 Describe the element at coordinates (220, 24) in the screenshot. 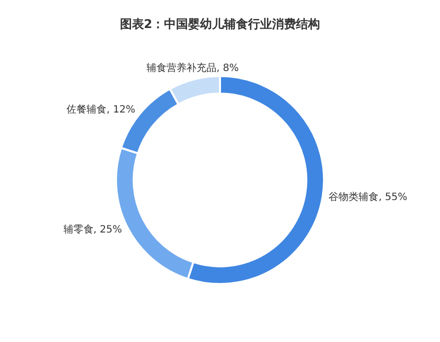

I see `chart-title: 图表2：中国婴幼儿辅食行业消费结构` at that location.